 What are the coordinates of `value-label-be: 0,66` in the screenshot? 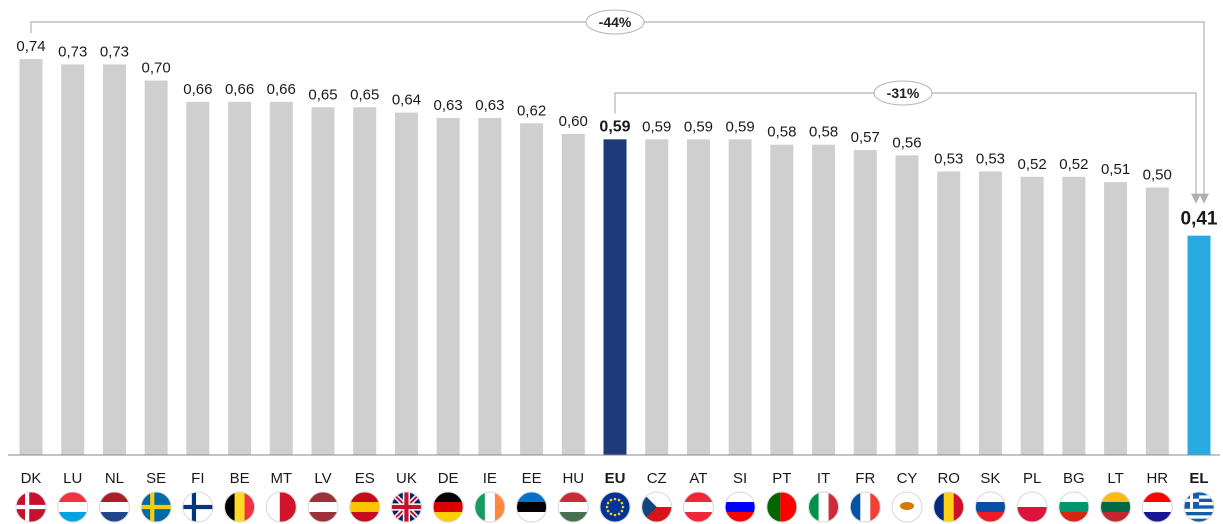 It's located at (239, 89).